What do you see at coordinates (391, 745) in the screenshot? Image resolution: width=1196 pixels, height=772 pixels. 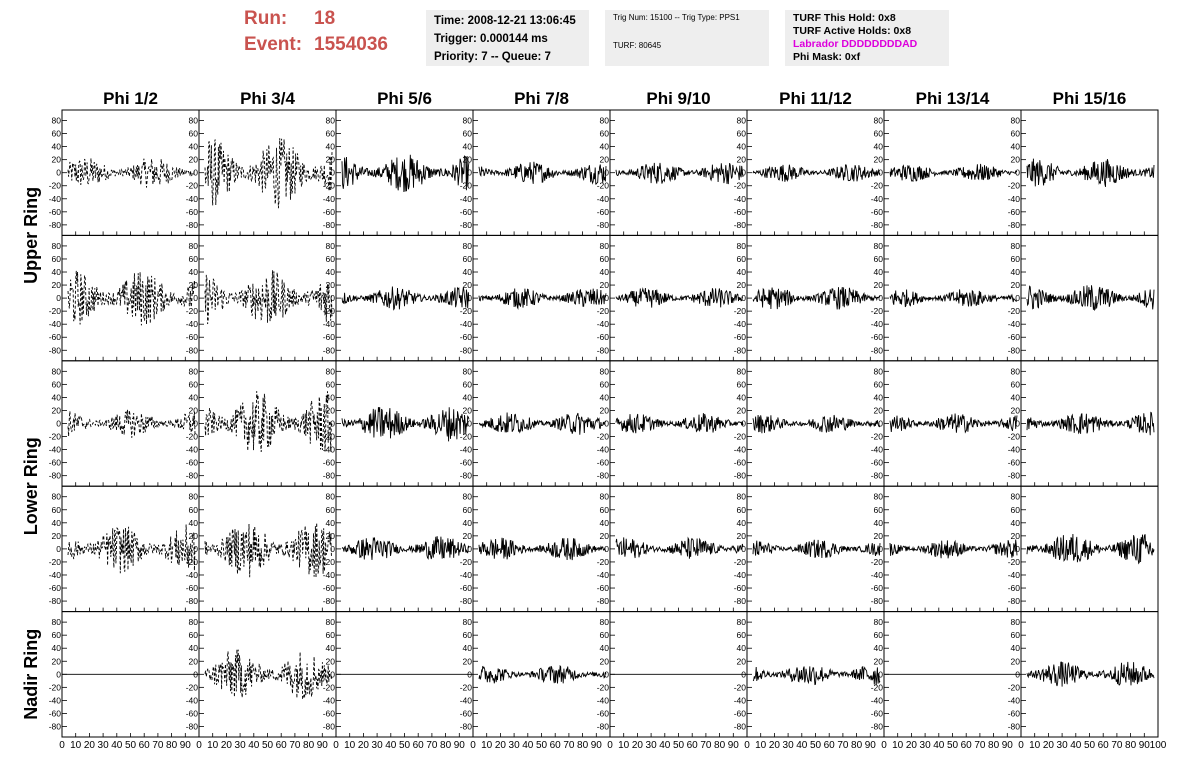 I see `x-tick-label: 40` at bounding box center [391, 745].